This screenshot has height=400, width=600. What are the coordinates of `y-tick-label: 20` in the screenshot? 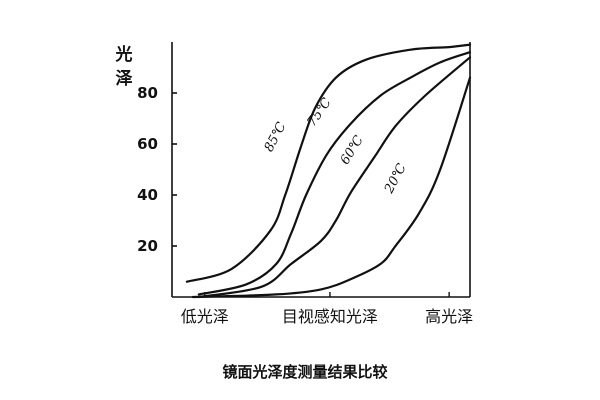 It's located at (147, 246).